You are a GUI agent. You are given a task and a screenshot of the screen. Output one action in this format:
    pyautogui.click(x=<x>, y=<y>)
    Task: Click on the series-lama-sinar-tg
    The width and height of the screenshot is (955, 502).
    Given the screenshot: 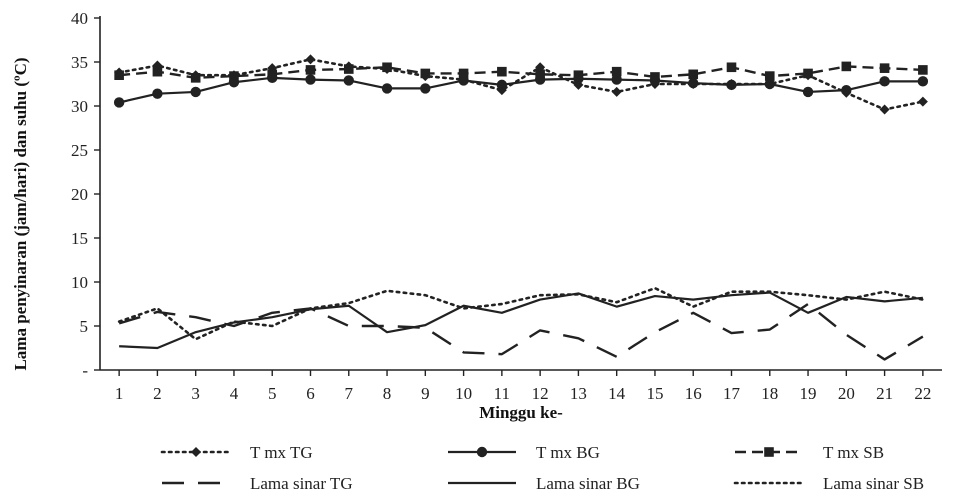 What is the action you would take?
    pyautogui.click(x=521, y=331)
    